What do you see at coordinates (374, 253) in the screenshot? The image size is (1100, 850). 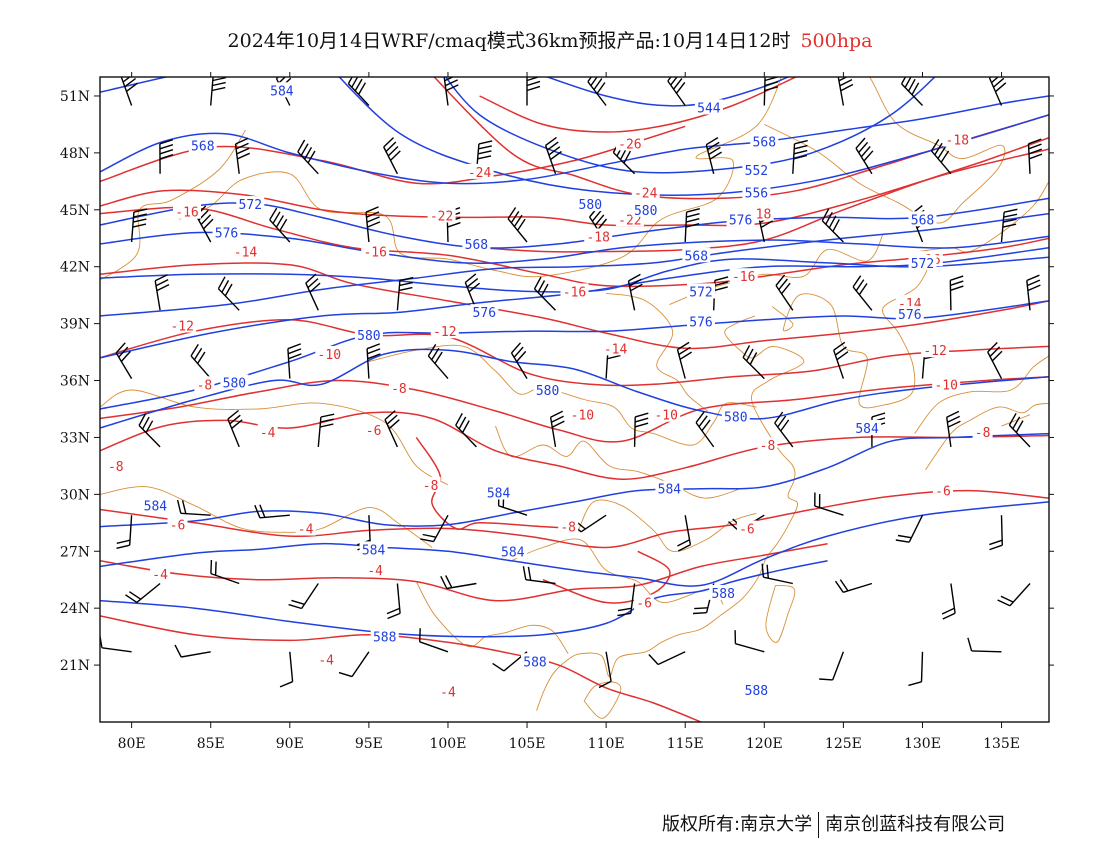 I see `temperature-contour-label: -16` at bounding box center [374, 253].